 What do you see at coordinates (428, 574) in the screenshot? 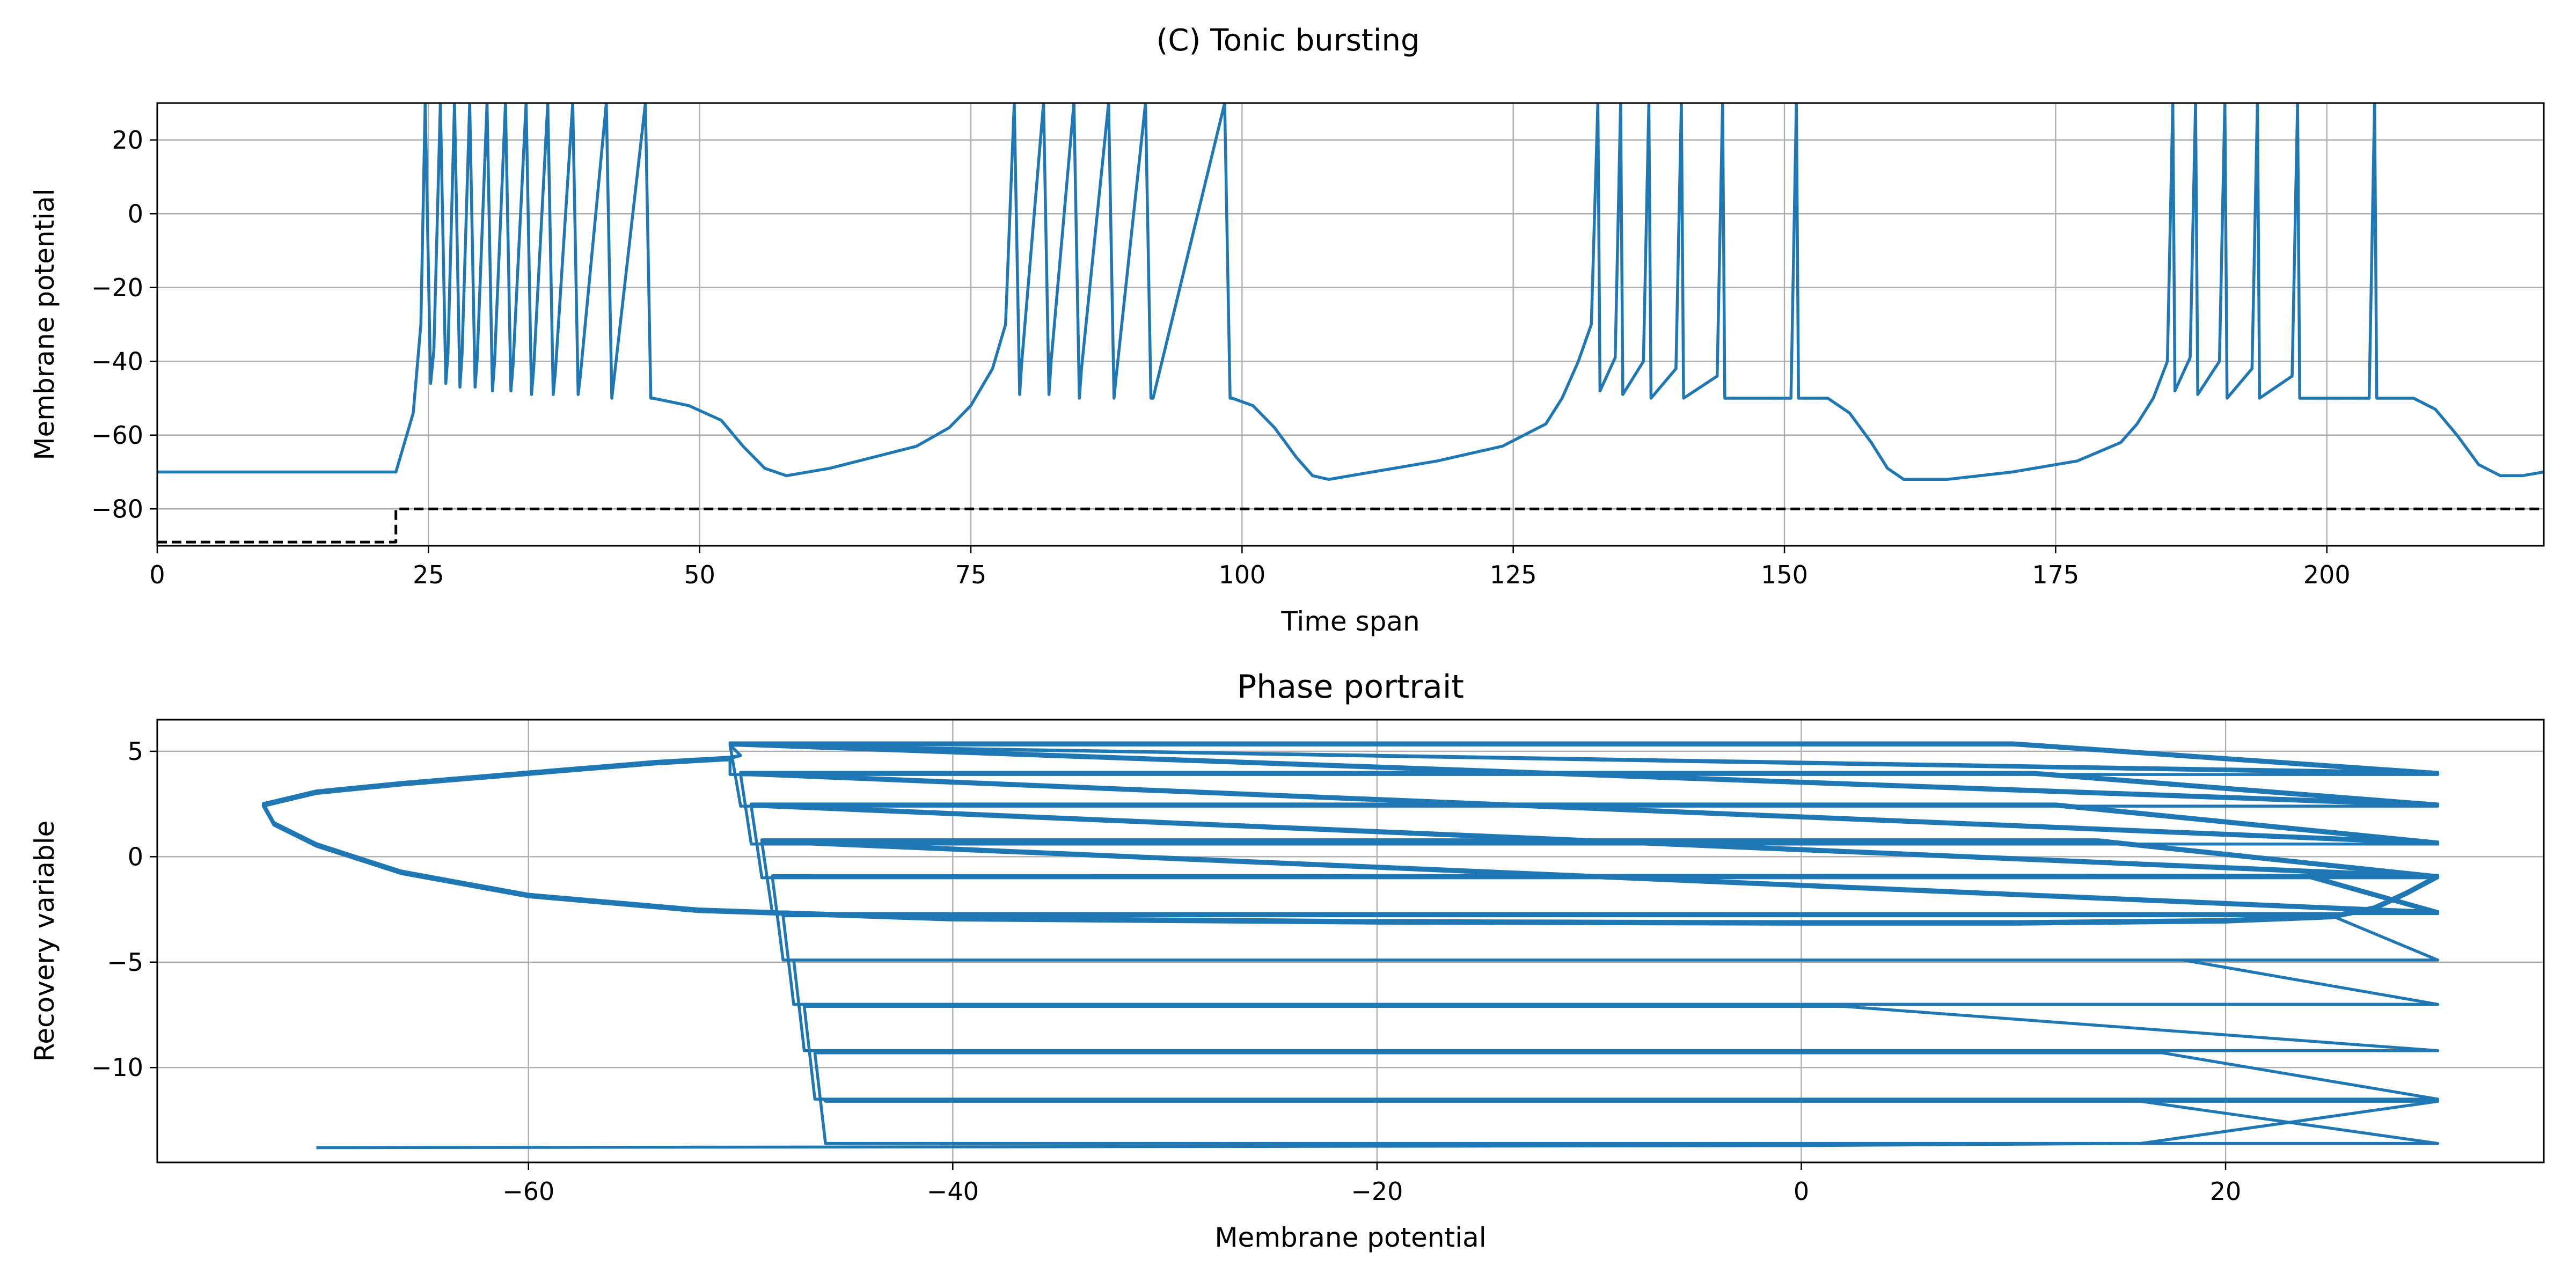
I see `x-tick-label: 25` at bounding box center [428, 574].